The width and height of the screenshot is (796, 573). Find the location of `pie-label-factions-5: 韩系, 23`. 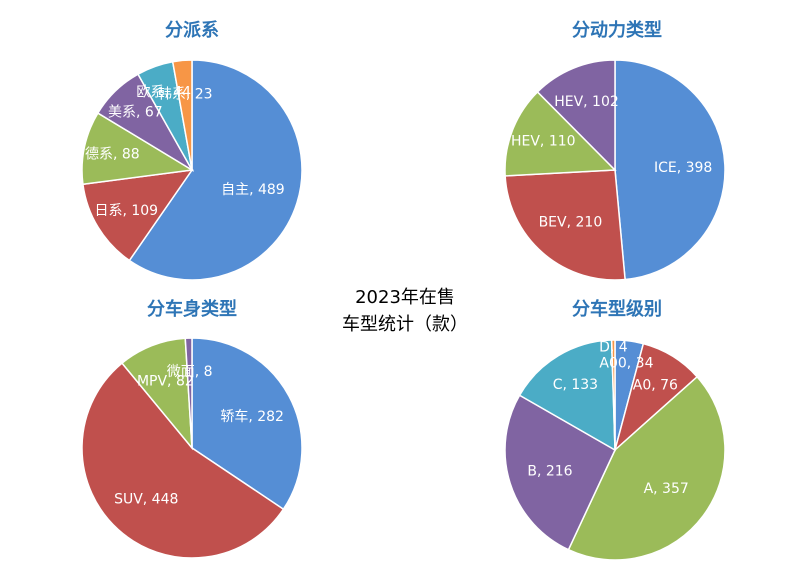

pie-label-factions-5: 韩系, 23 is located at coordinates (185, 94).